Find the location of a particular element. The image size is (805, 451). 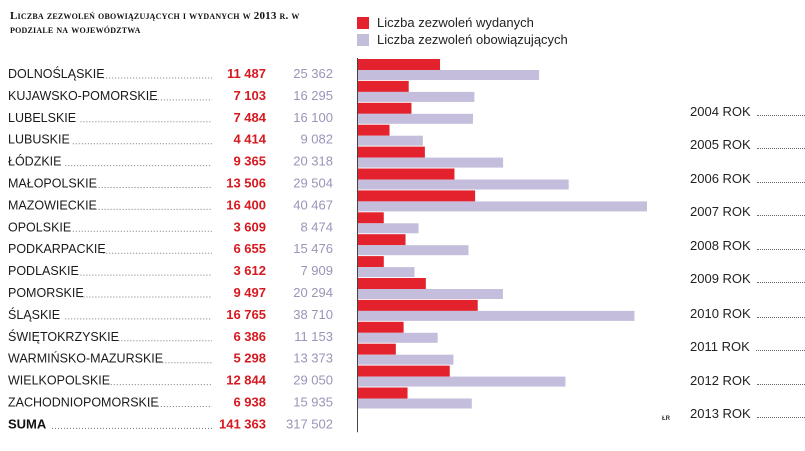

valid-value-label: 8 474 is located at coordinates (316, 226).